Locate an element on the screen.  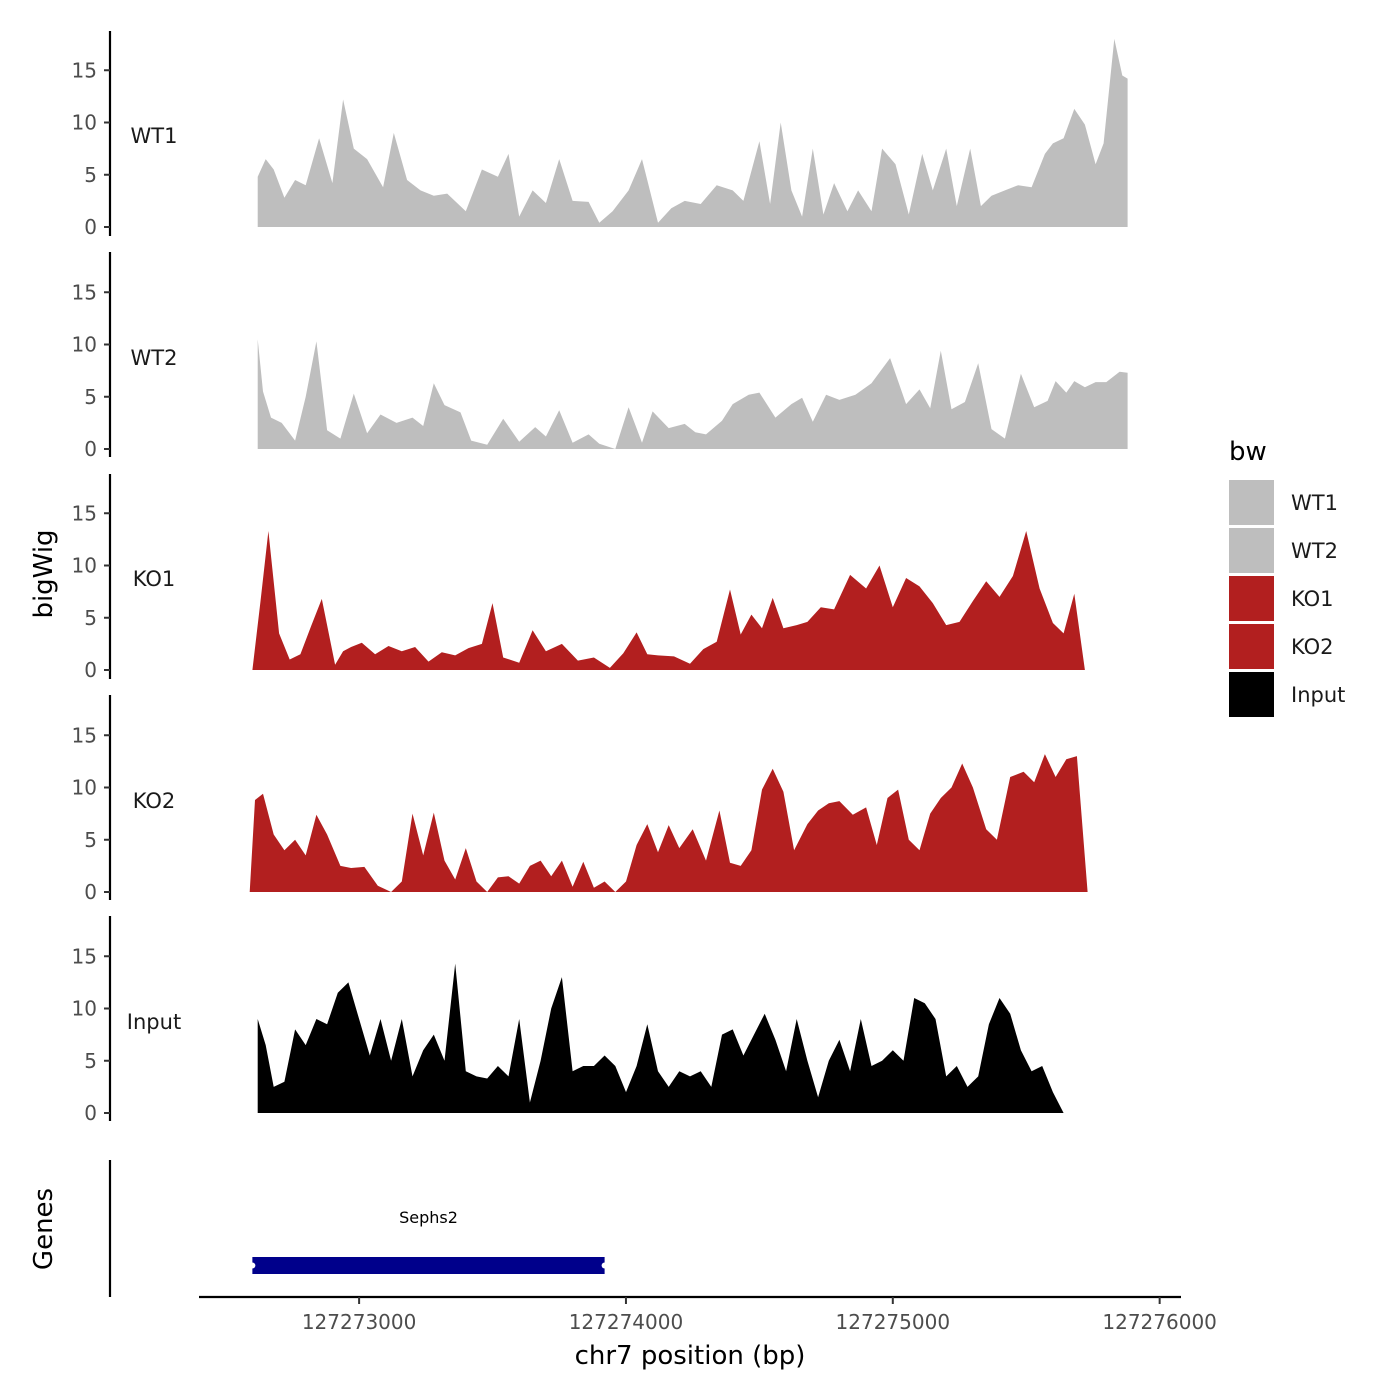
x-tick-label: 127274000 is located at coordinates (626, 1322).